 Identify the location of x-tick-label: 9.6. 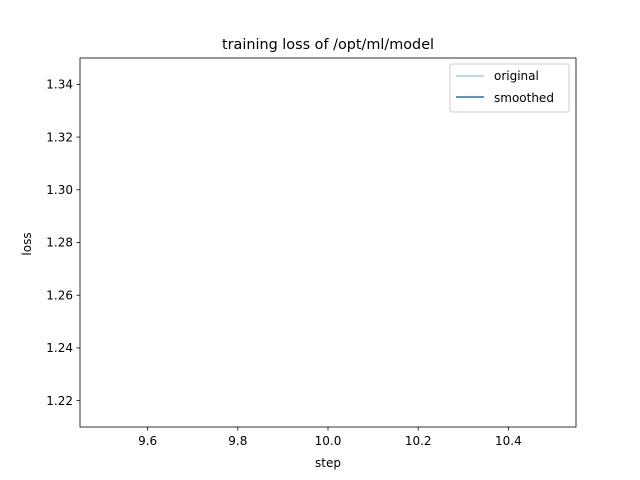
(147, 441).